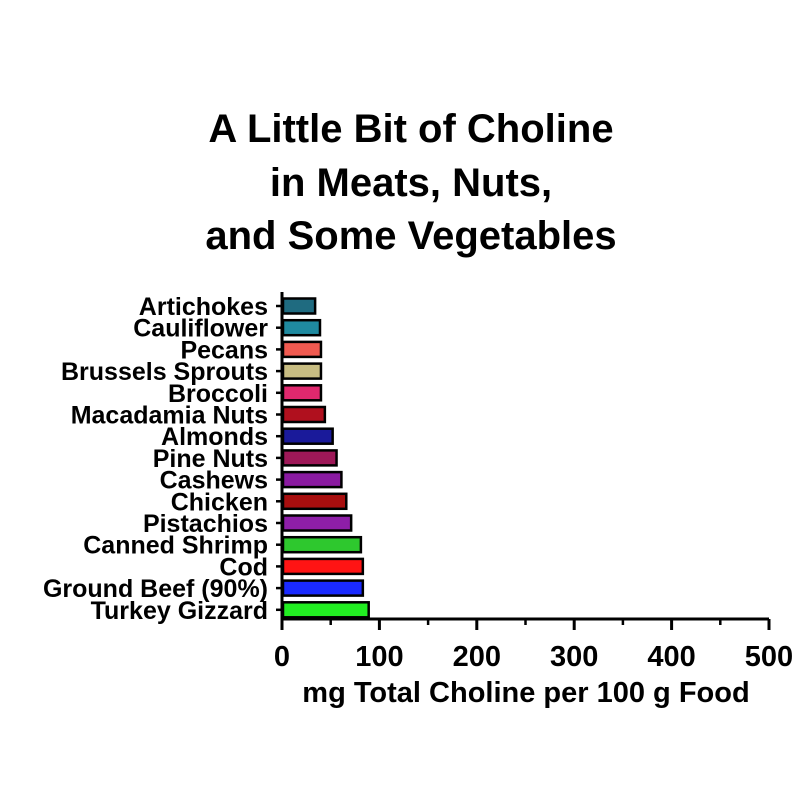  I want to click on category-label-cashews: Cashews, so click(214, 481).